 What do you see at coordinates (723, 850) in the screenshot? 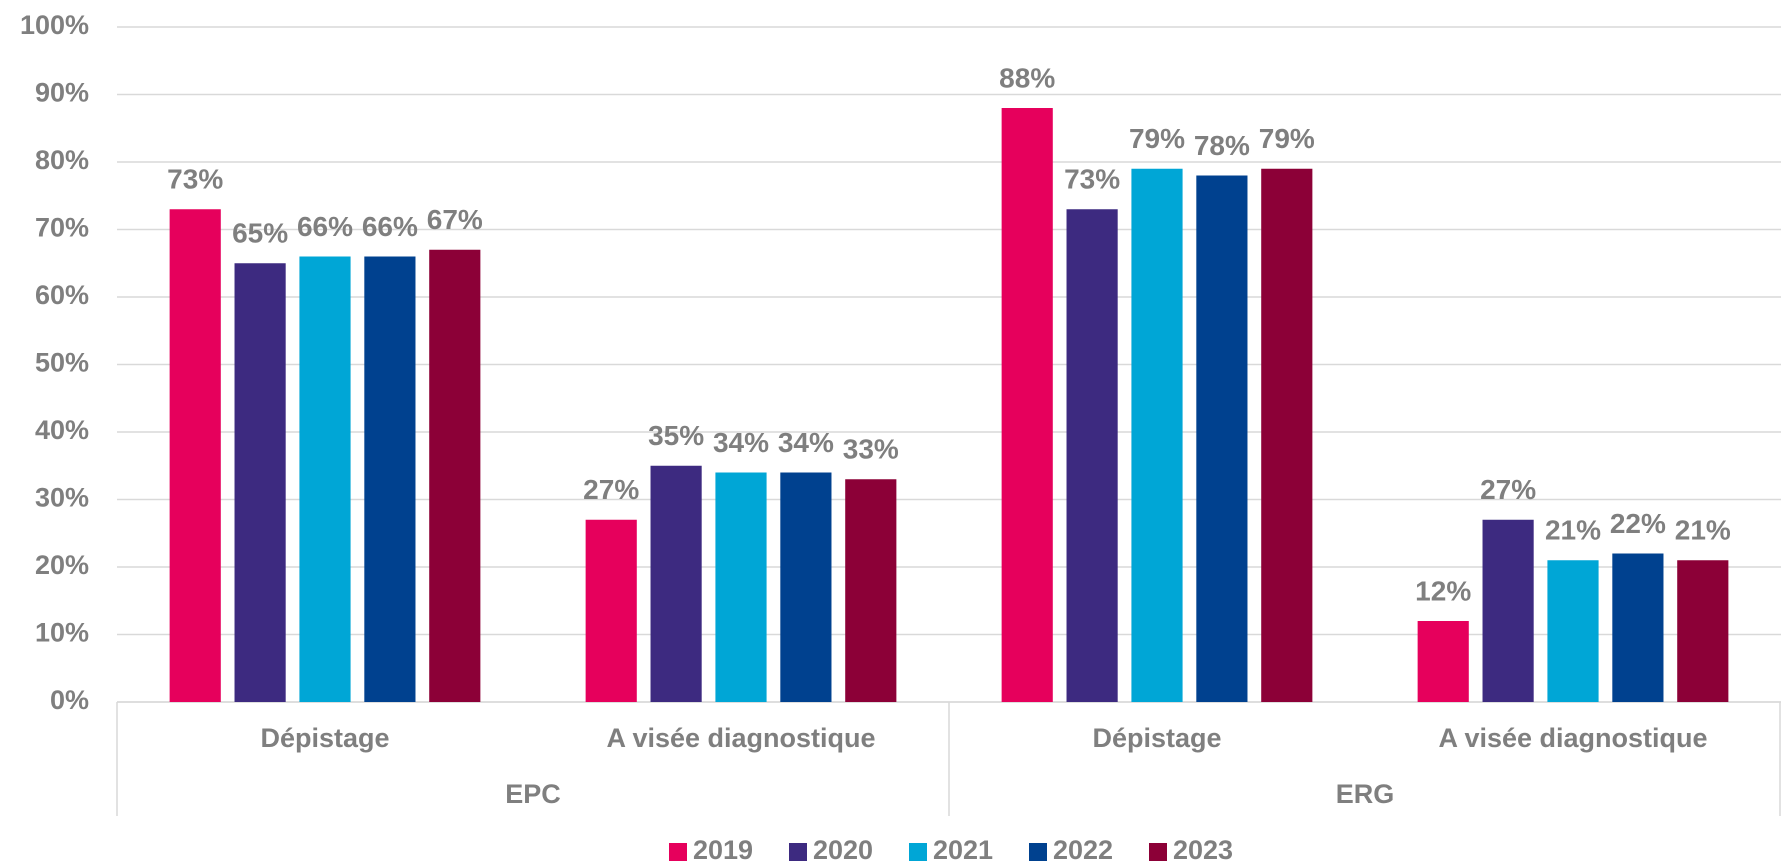
I see `legend-label: 2019` at bounding box center [723, 850].